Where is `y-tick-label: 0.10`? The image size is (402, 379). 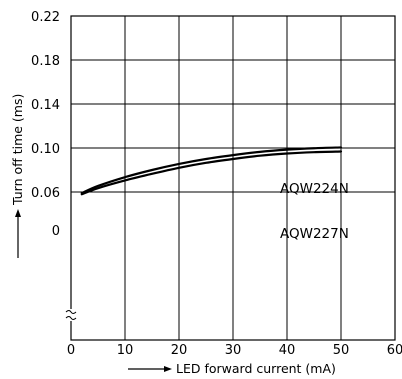 y-tick-label: 0.10 is located at coordinates (45, 149).